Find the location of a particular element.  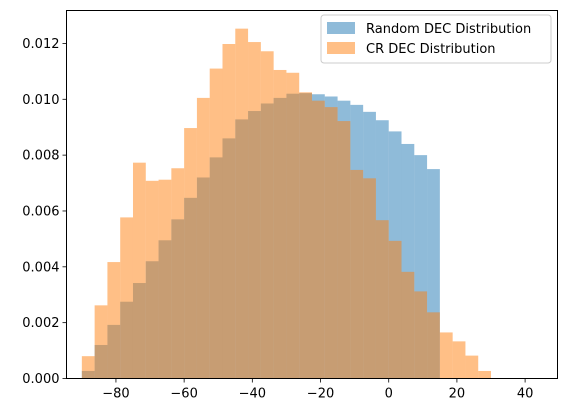

x-tick-label: 0 is located at coordinates (389, 394).